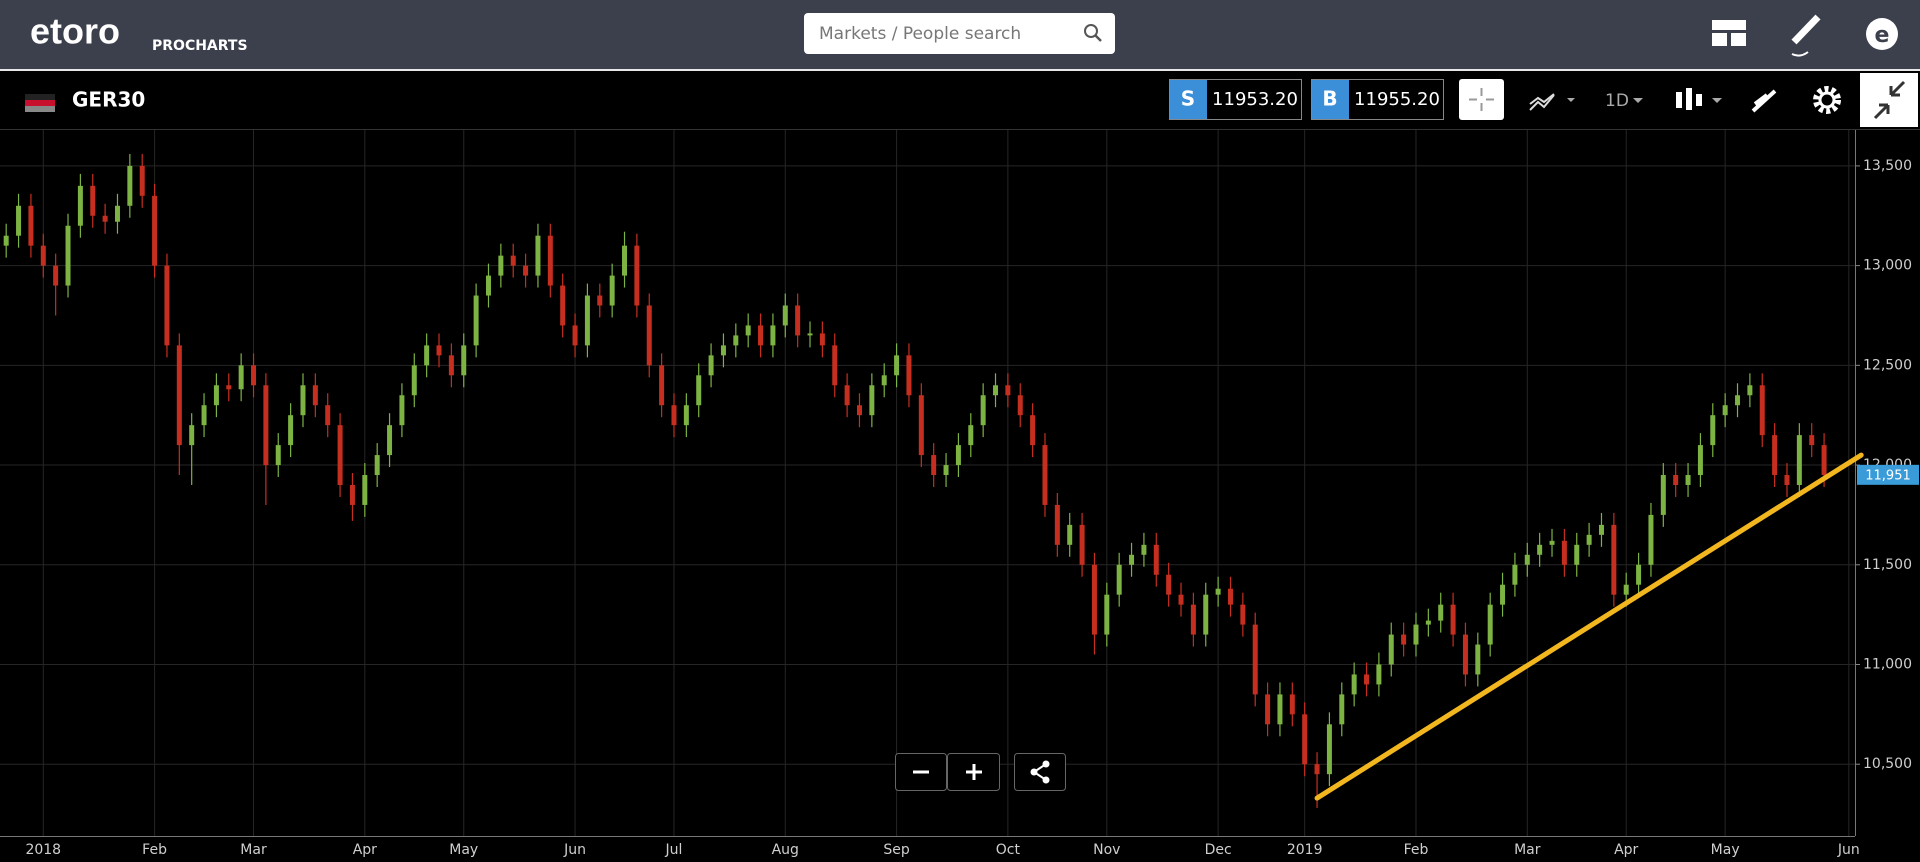 The image size is (1920, 862). I want to click on timeframe: 1D, so click(1617, 101).